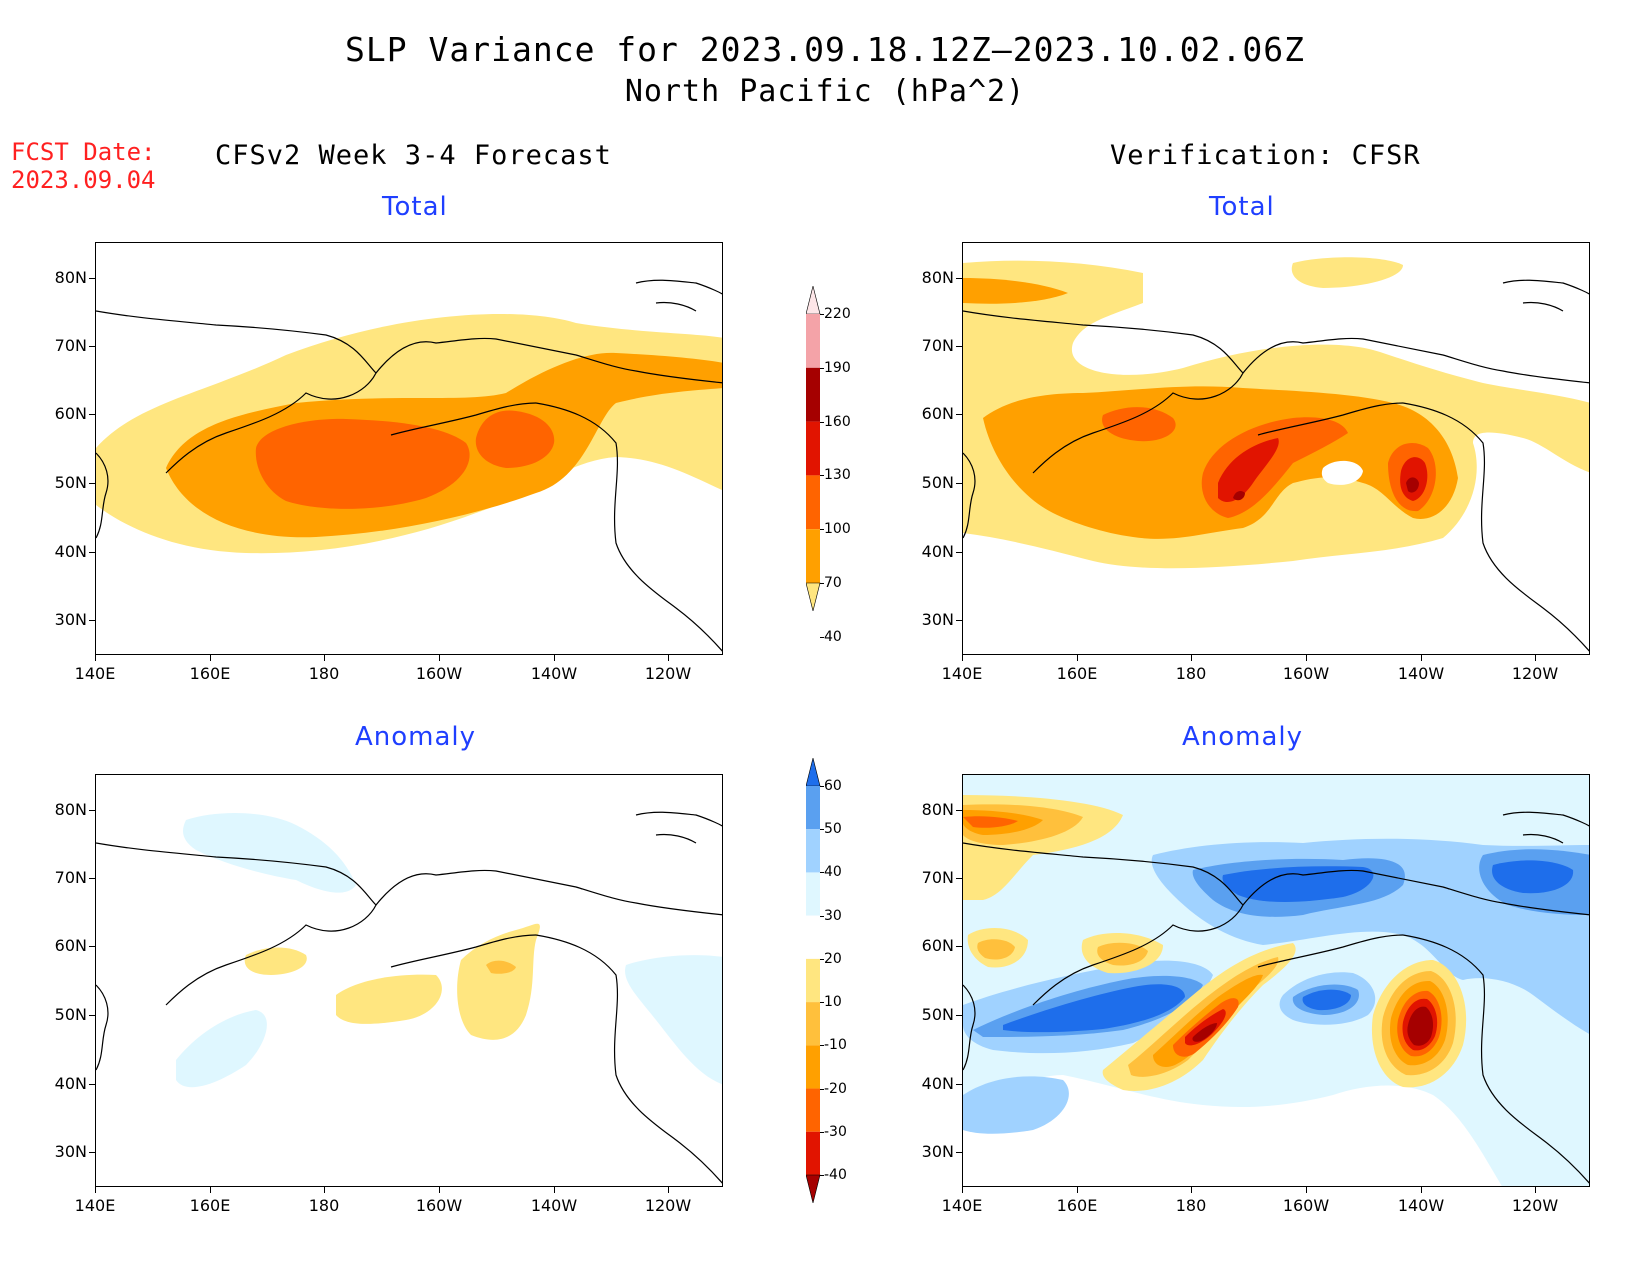 The image size is (1650, 1275). Describe the element at coordinates (1420, 1026) in the screenshot. I see `contour-60-gulf` at that location.